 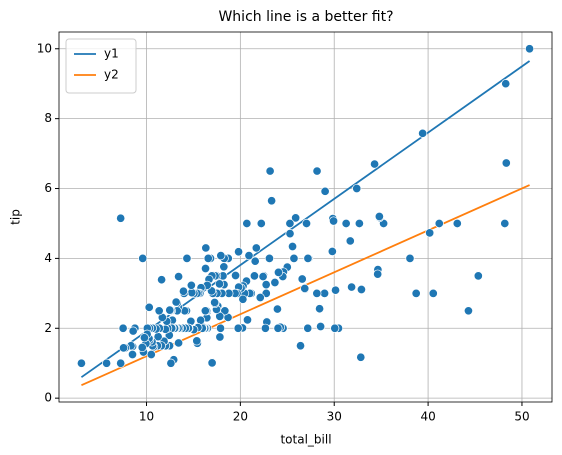 I want to click on y-tick-label: 2, so click(x=48, y=328).